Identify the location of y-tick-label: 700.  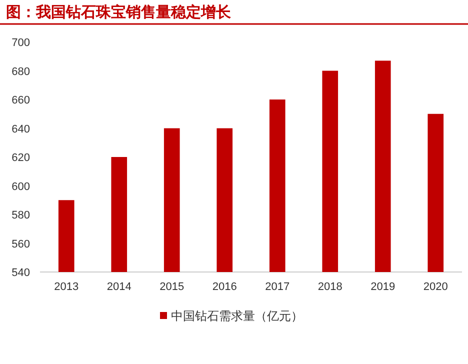
(21, 43).